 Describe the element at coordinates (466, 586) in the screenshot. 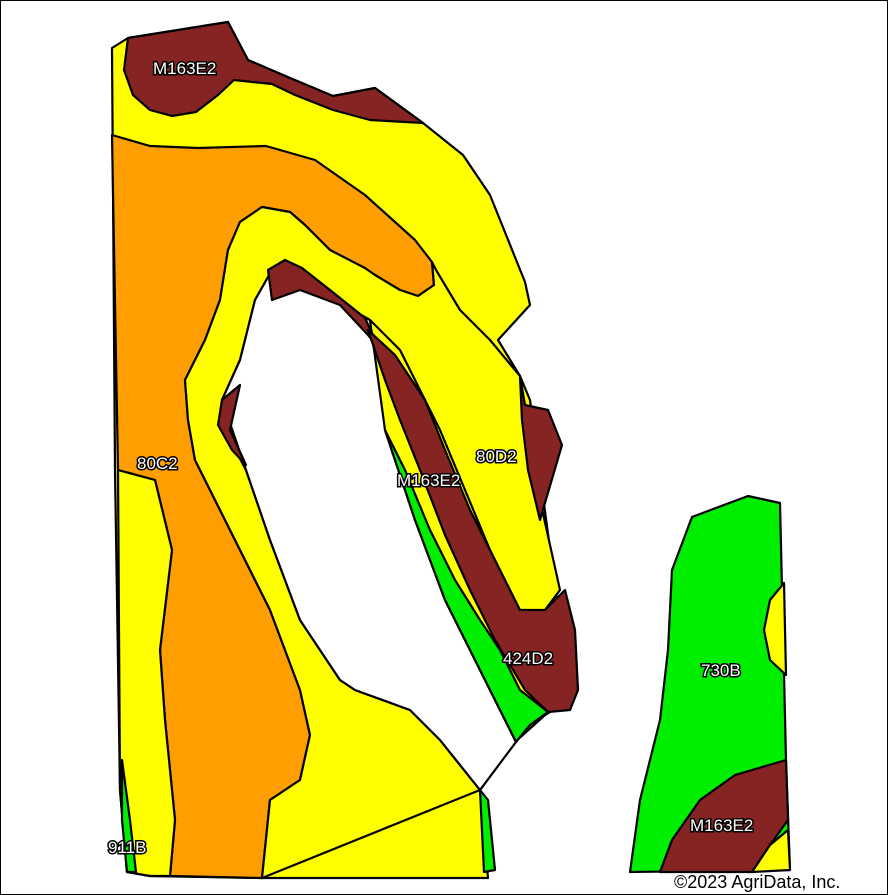

I see `soil-polygon-green-diagonal` at that location.